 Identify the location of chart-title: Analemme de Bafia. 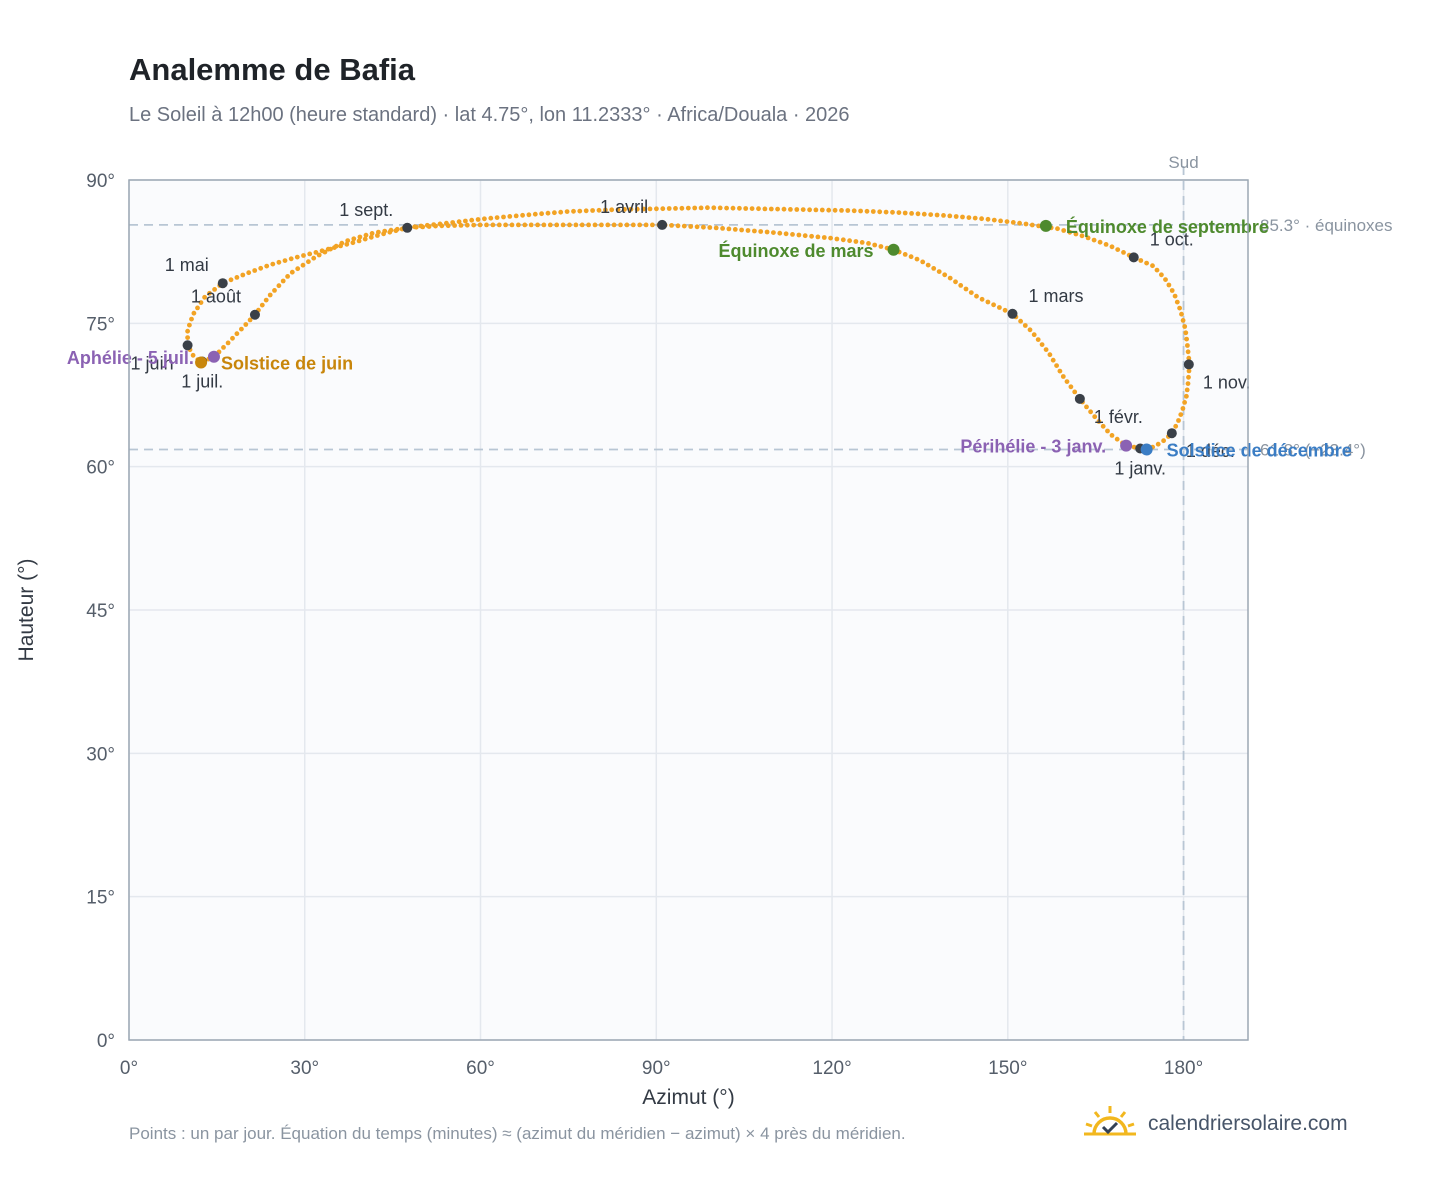
(272, 69).